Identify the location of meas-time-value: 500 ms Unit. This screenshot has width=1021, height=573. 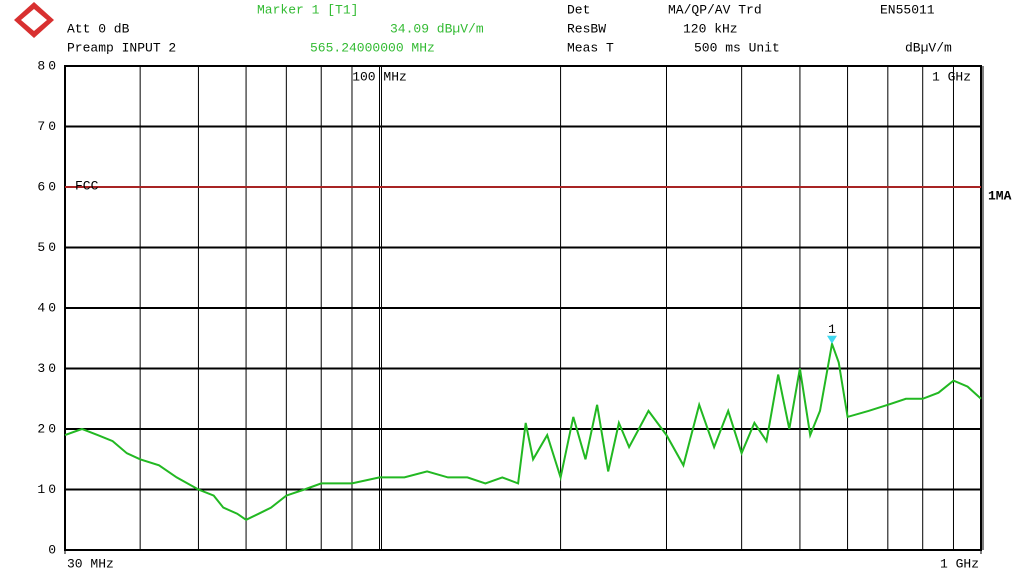
(737, 47).